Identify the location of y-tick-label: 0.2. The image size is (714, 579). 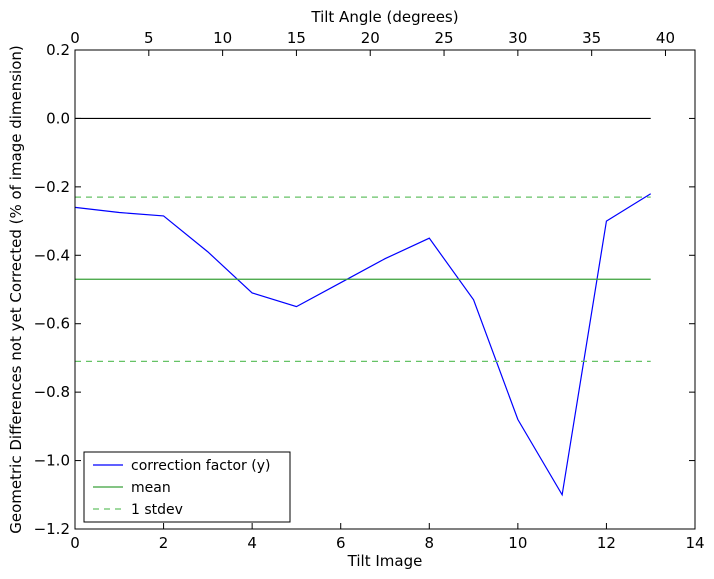
(58, 50).